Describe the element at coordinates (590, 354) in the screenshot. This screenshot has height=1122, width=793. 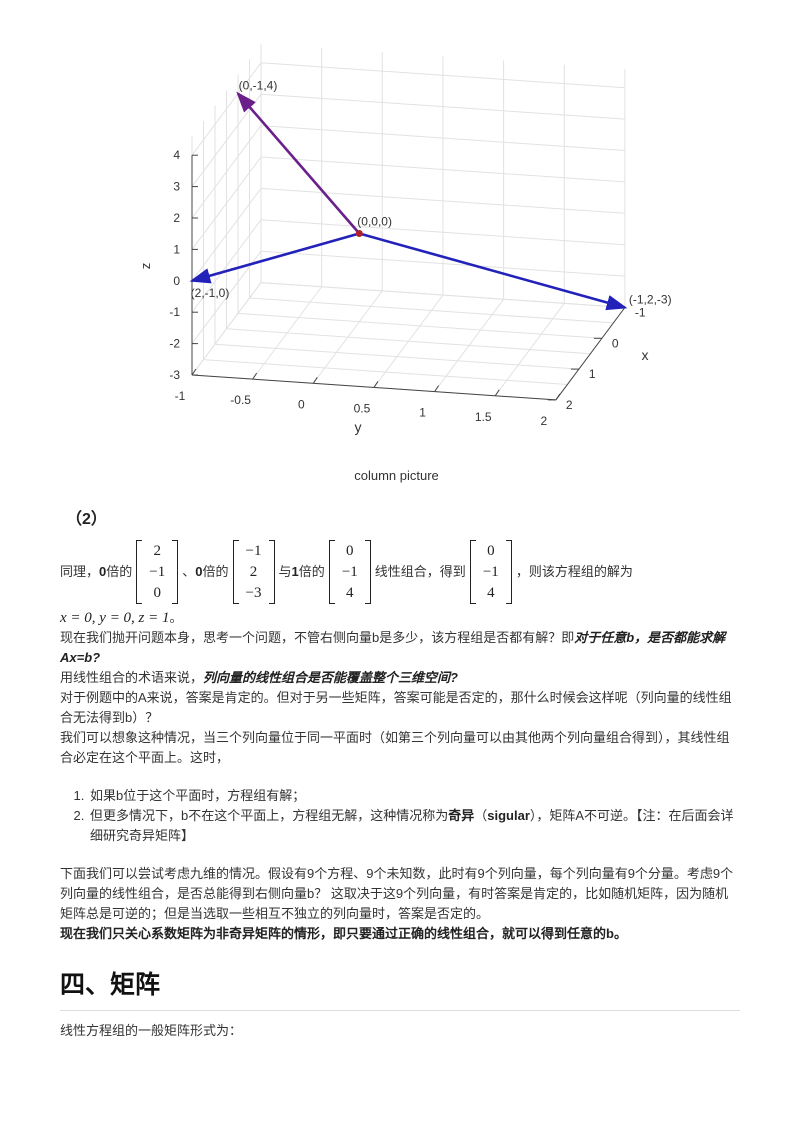
I see `x-axis` at that location.